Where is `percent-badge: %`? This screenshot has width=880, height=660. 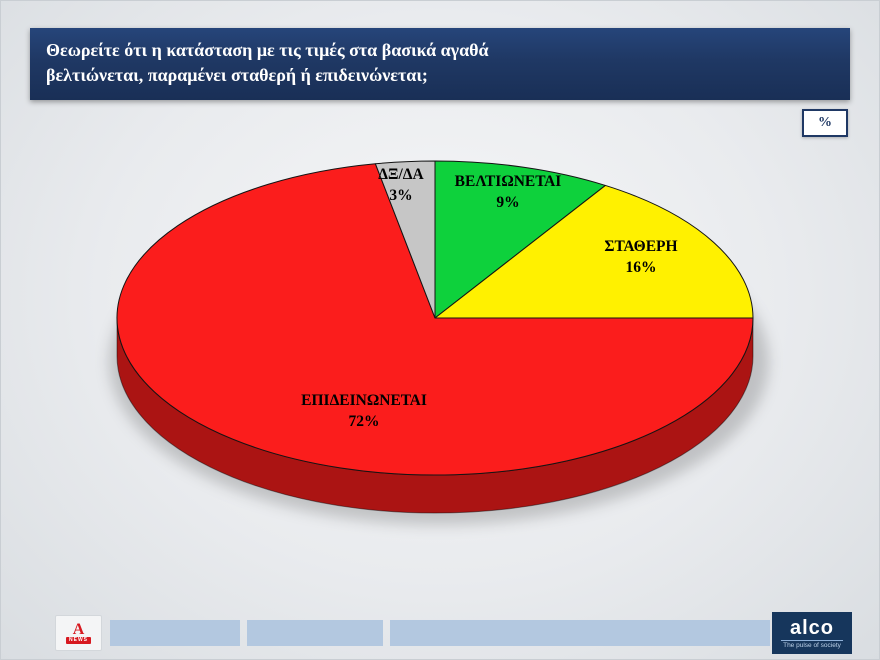 percent-badge: % is located at coordinates (825, 123).